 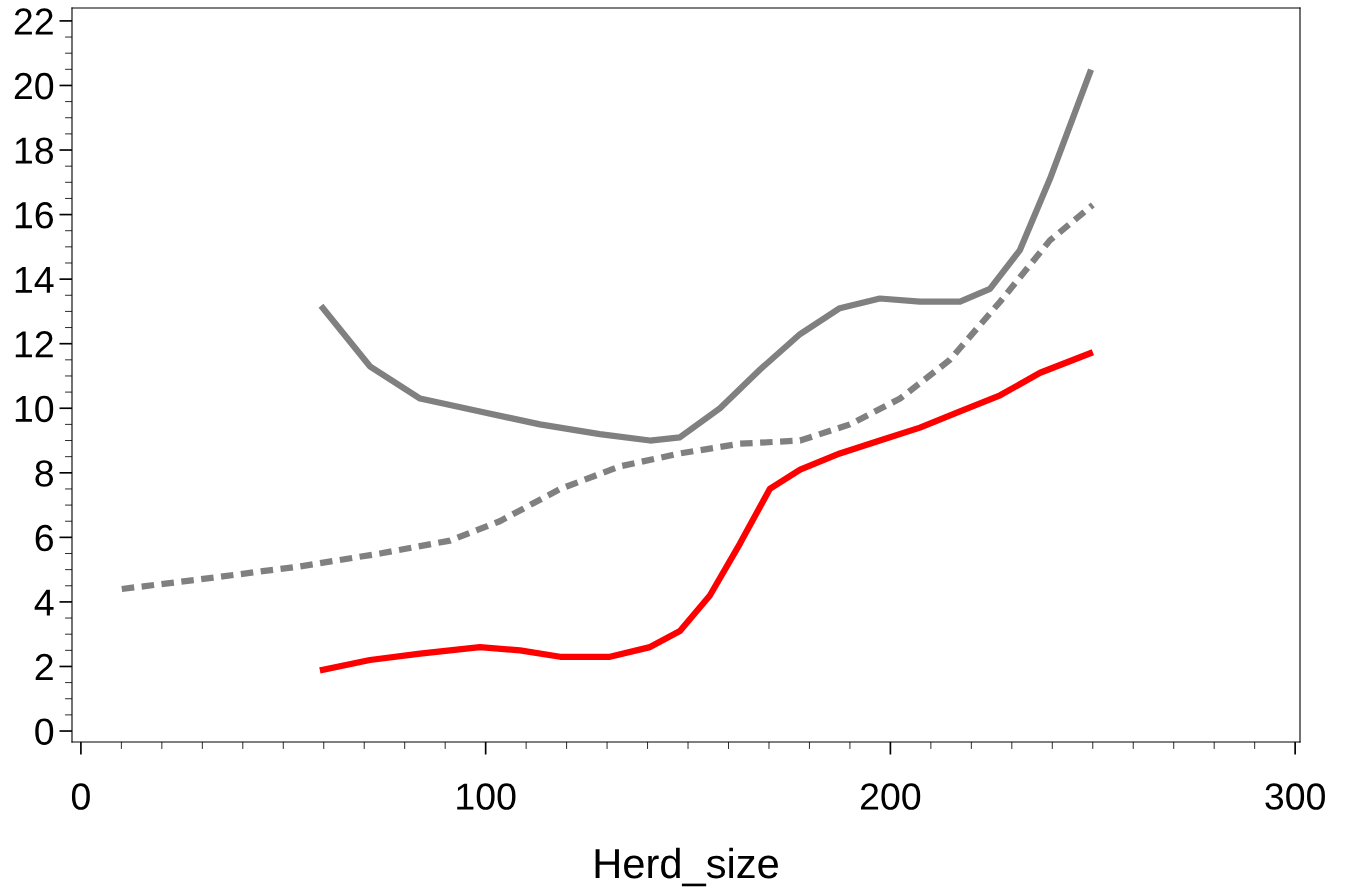 I want to click on y-tick-label: 4, so click(x=44, y=602).